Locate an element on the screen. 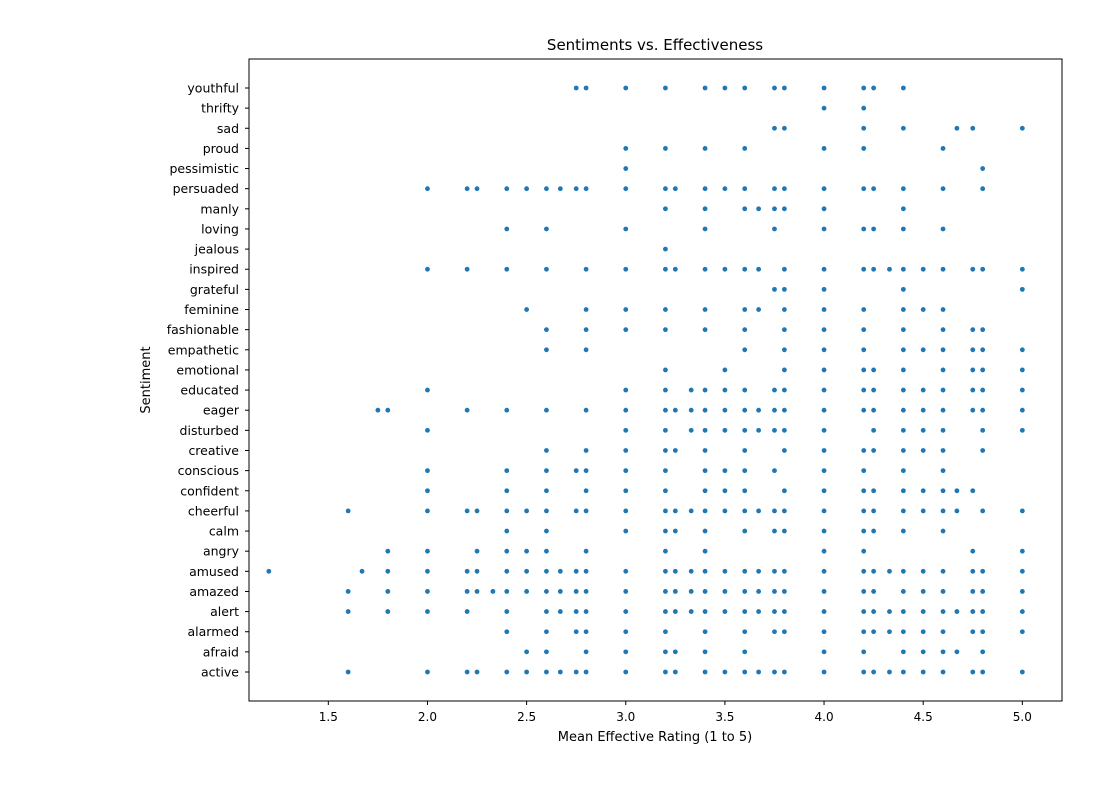 The height and width of the screenshot is (798, 1100). x-tick-label: 5.0 is located at coordinates (1022, 717).